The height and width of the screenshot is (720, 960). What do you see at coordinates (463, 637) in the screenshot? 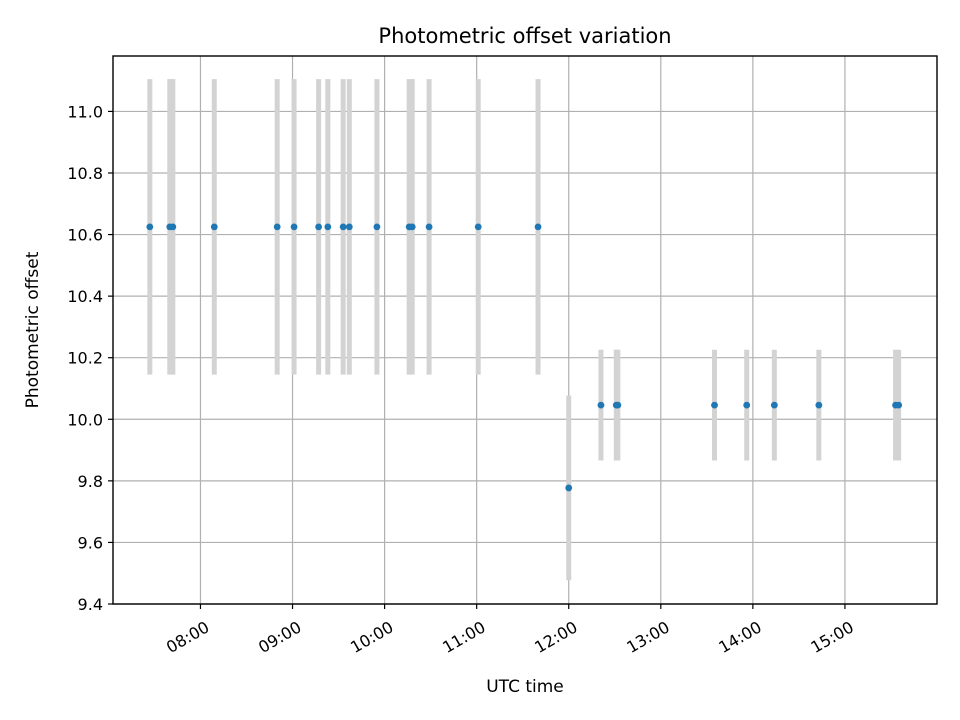
I see `x-tick-label: 11:00` at bounding box center [463, 637].